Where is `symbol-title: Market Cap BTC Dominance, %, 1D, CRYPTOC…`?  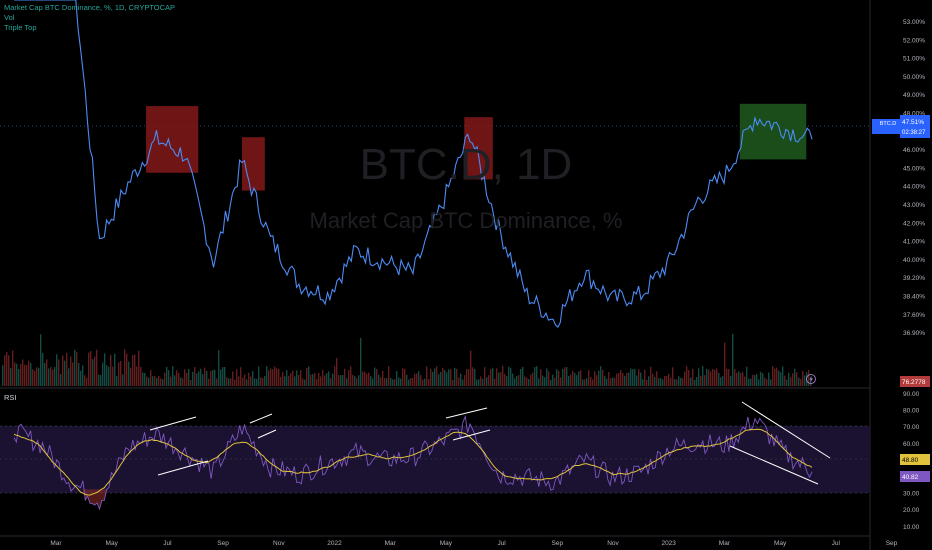 symbol-title: Market Cap BTC Dominance, %, 1D, CRYPTOC… is located at coordinates (90, 7).